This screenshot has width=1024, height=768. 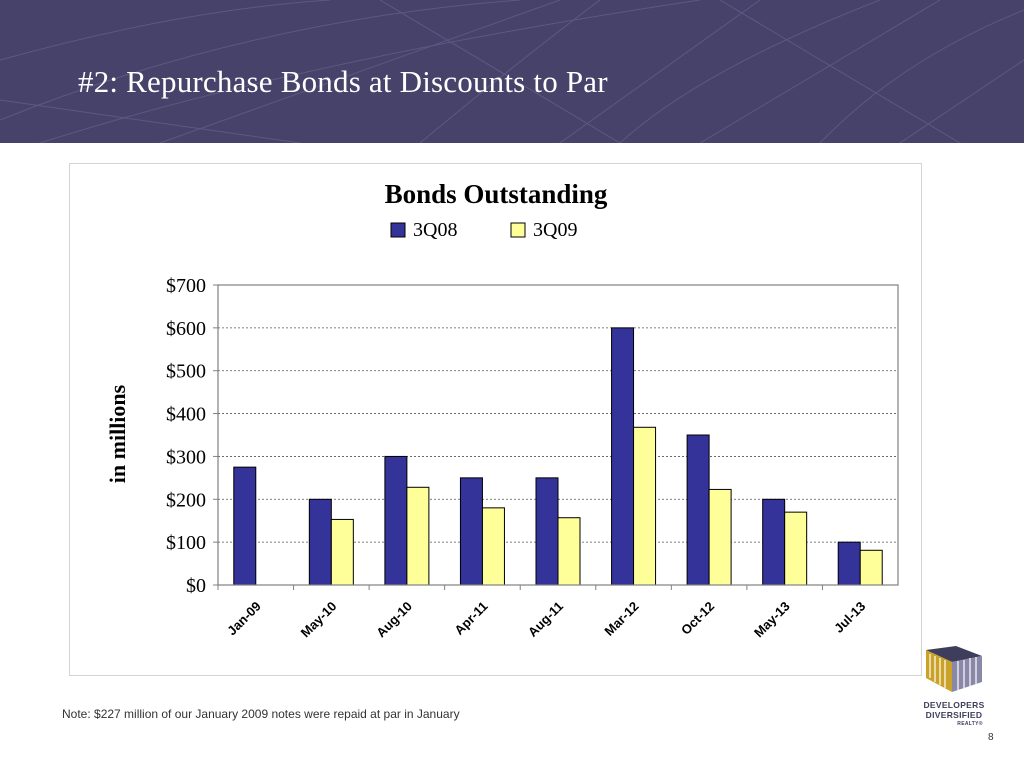 I want to click on x-tick-label: May-10, so click(x=319, y=620).